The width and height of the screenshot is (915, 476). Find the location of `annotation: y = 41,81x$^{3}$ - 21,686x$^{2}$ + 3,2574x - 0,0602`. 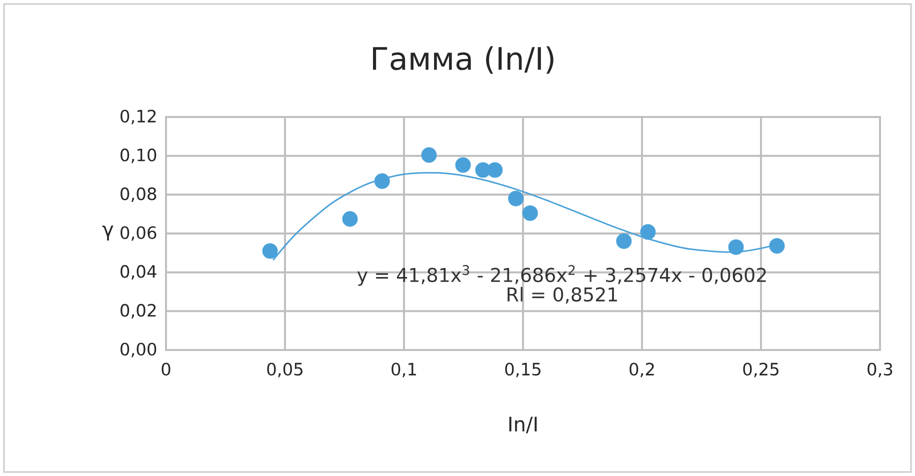

annotation: y = 41,81x$^{3}$ - 21,686x$^{2}$ + 3,2574x - 0,0602 is located at coordinates (561, 275).